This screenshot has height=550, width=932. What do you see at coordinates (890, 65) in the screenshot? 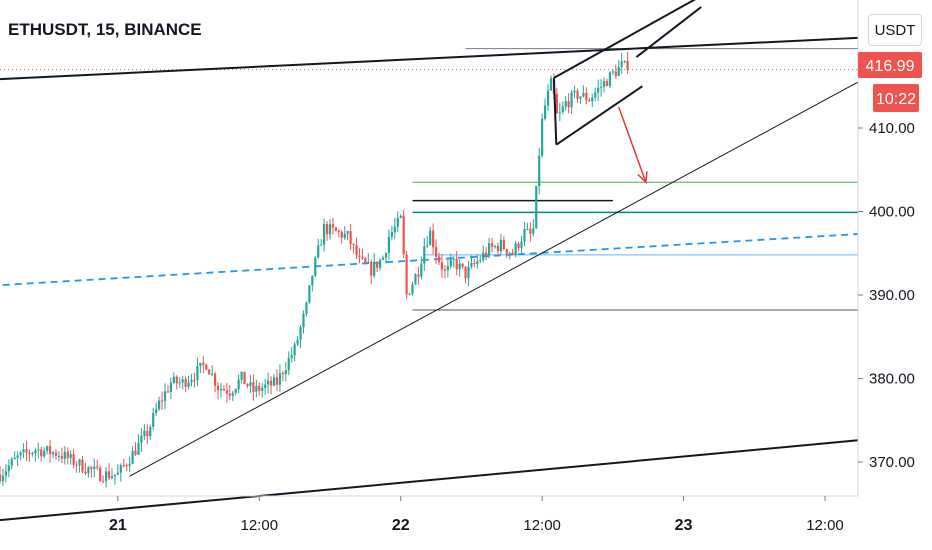
I see `last-price-badge` at bounding box center [890, 65].